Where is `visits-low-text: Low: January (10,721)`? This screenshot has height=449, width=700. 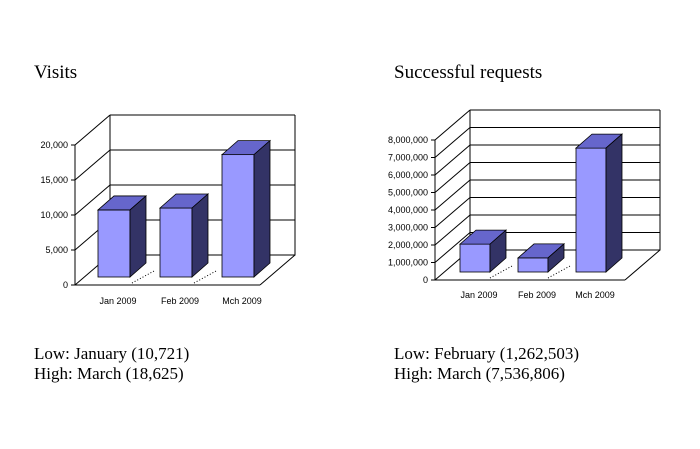 visits-low-text: Low: January (10,721) is located at coordinates (112, 353).